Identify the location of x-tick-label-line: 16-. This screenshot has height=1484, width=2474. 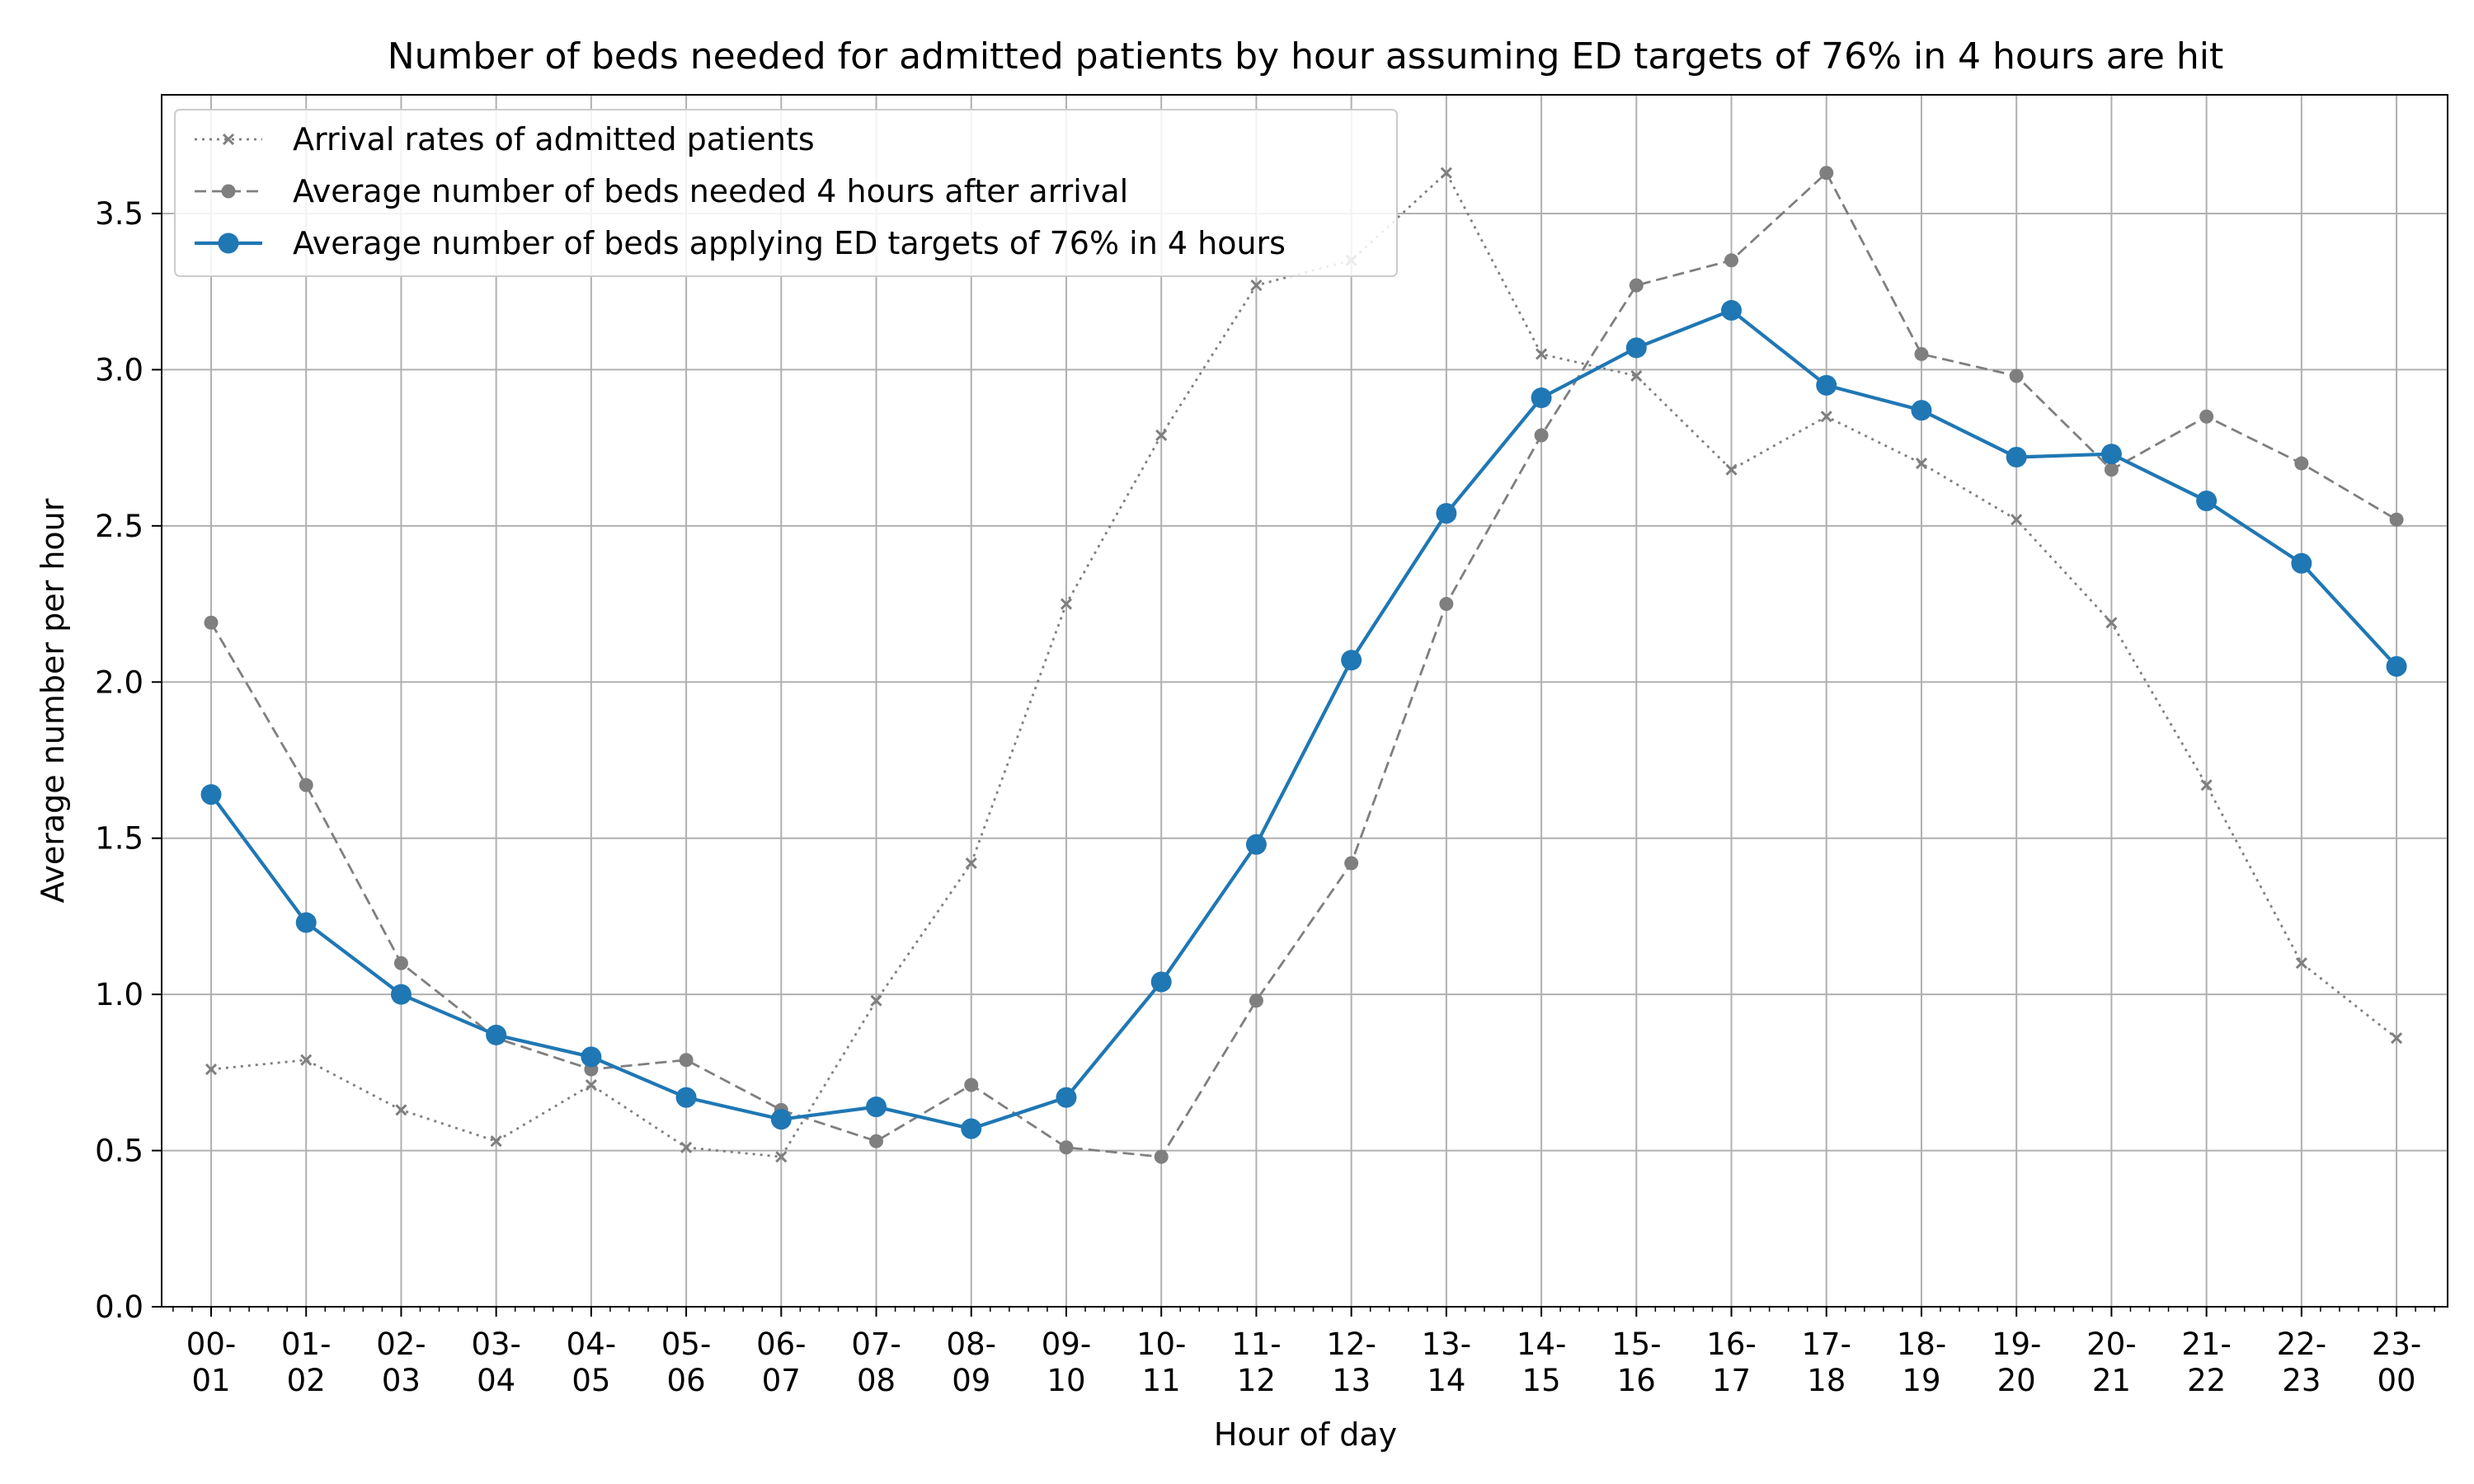
(1731, 1344).